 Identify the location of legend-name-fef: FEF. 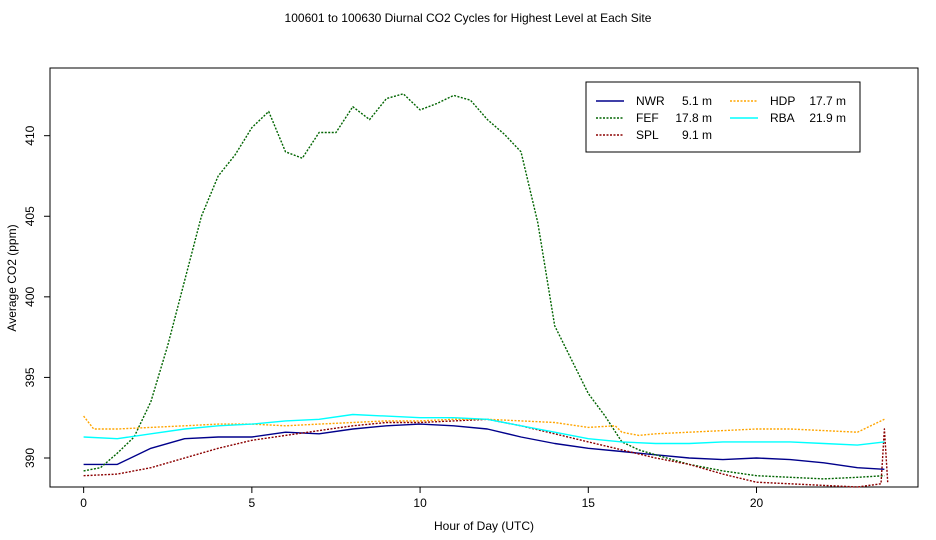
(647, 118).